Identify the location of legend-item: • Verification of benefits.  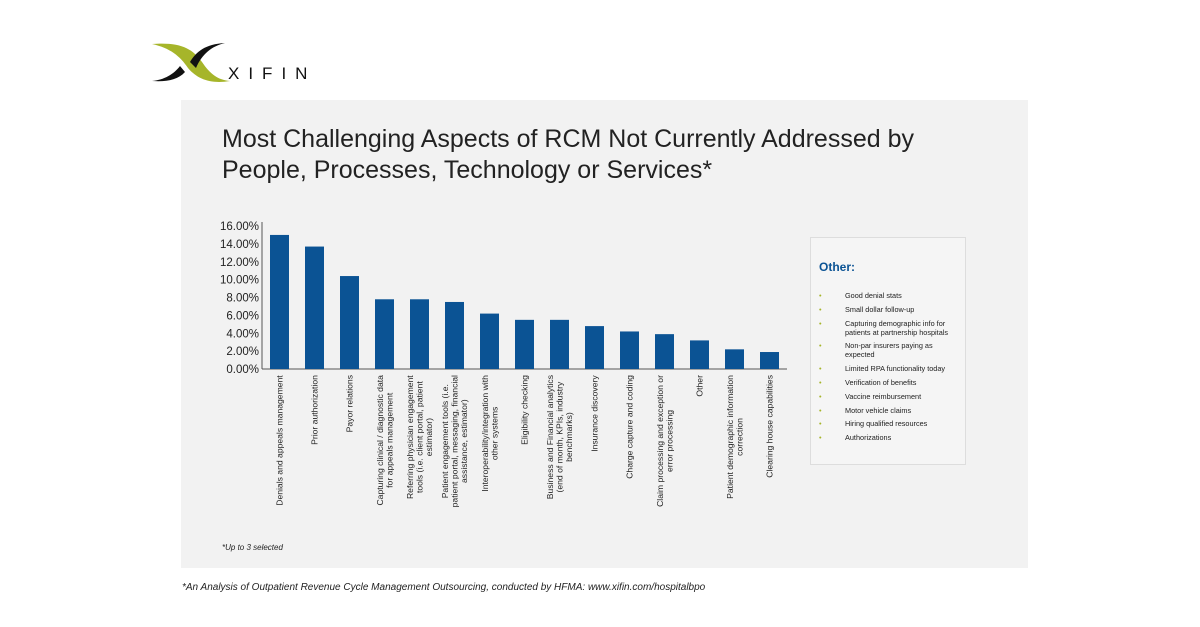
(890, 382).